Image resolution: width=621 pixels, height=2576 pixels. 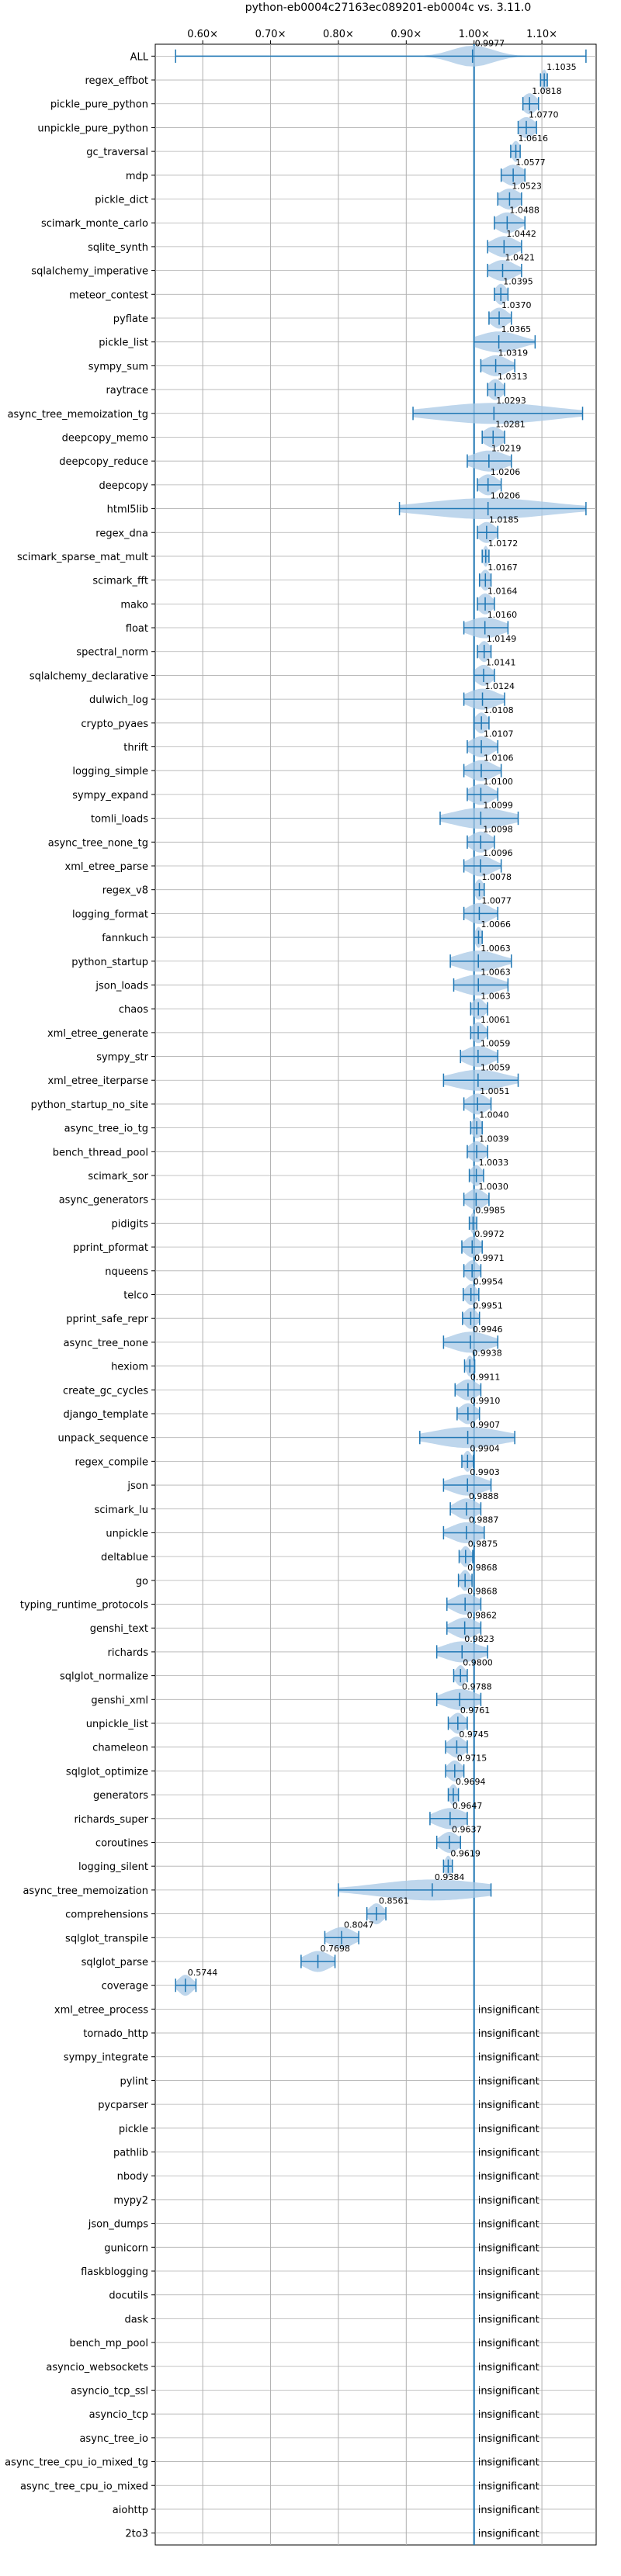 I want to click on annotation-float: 1.0160, so click(x=502, y=615).